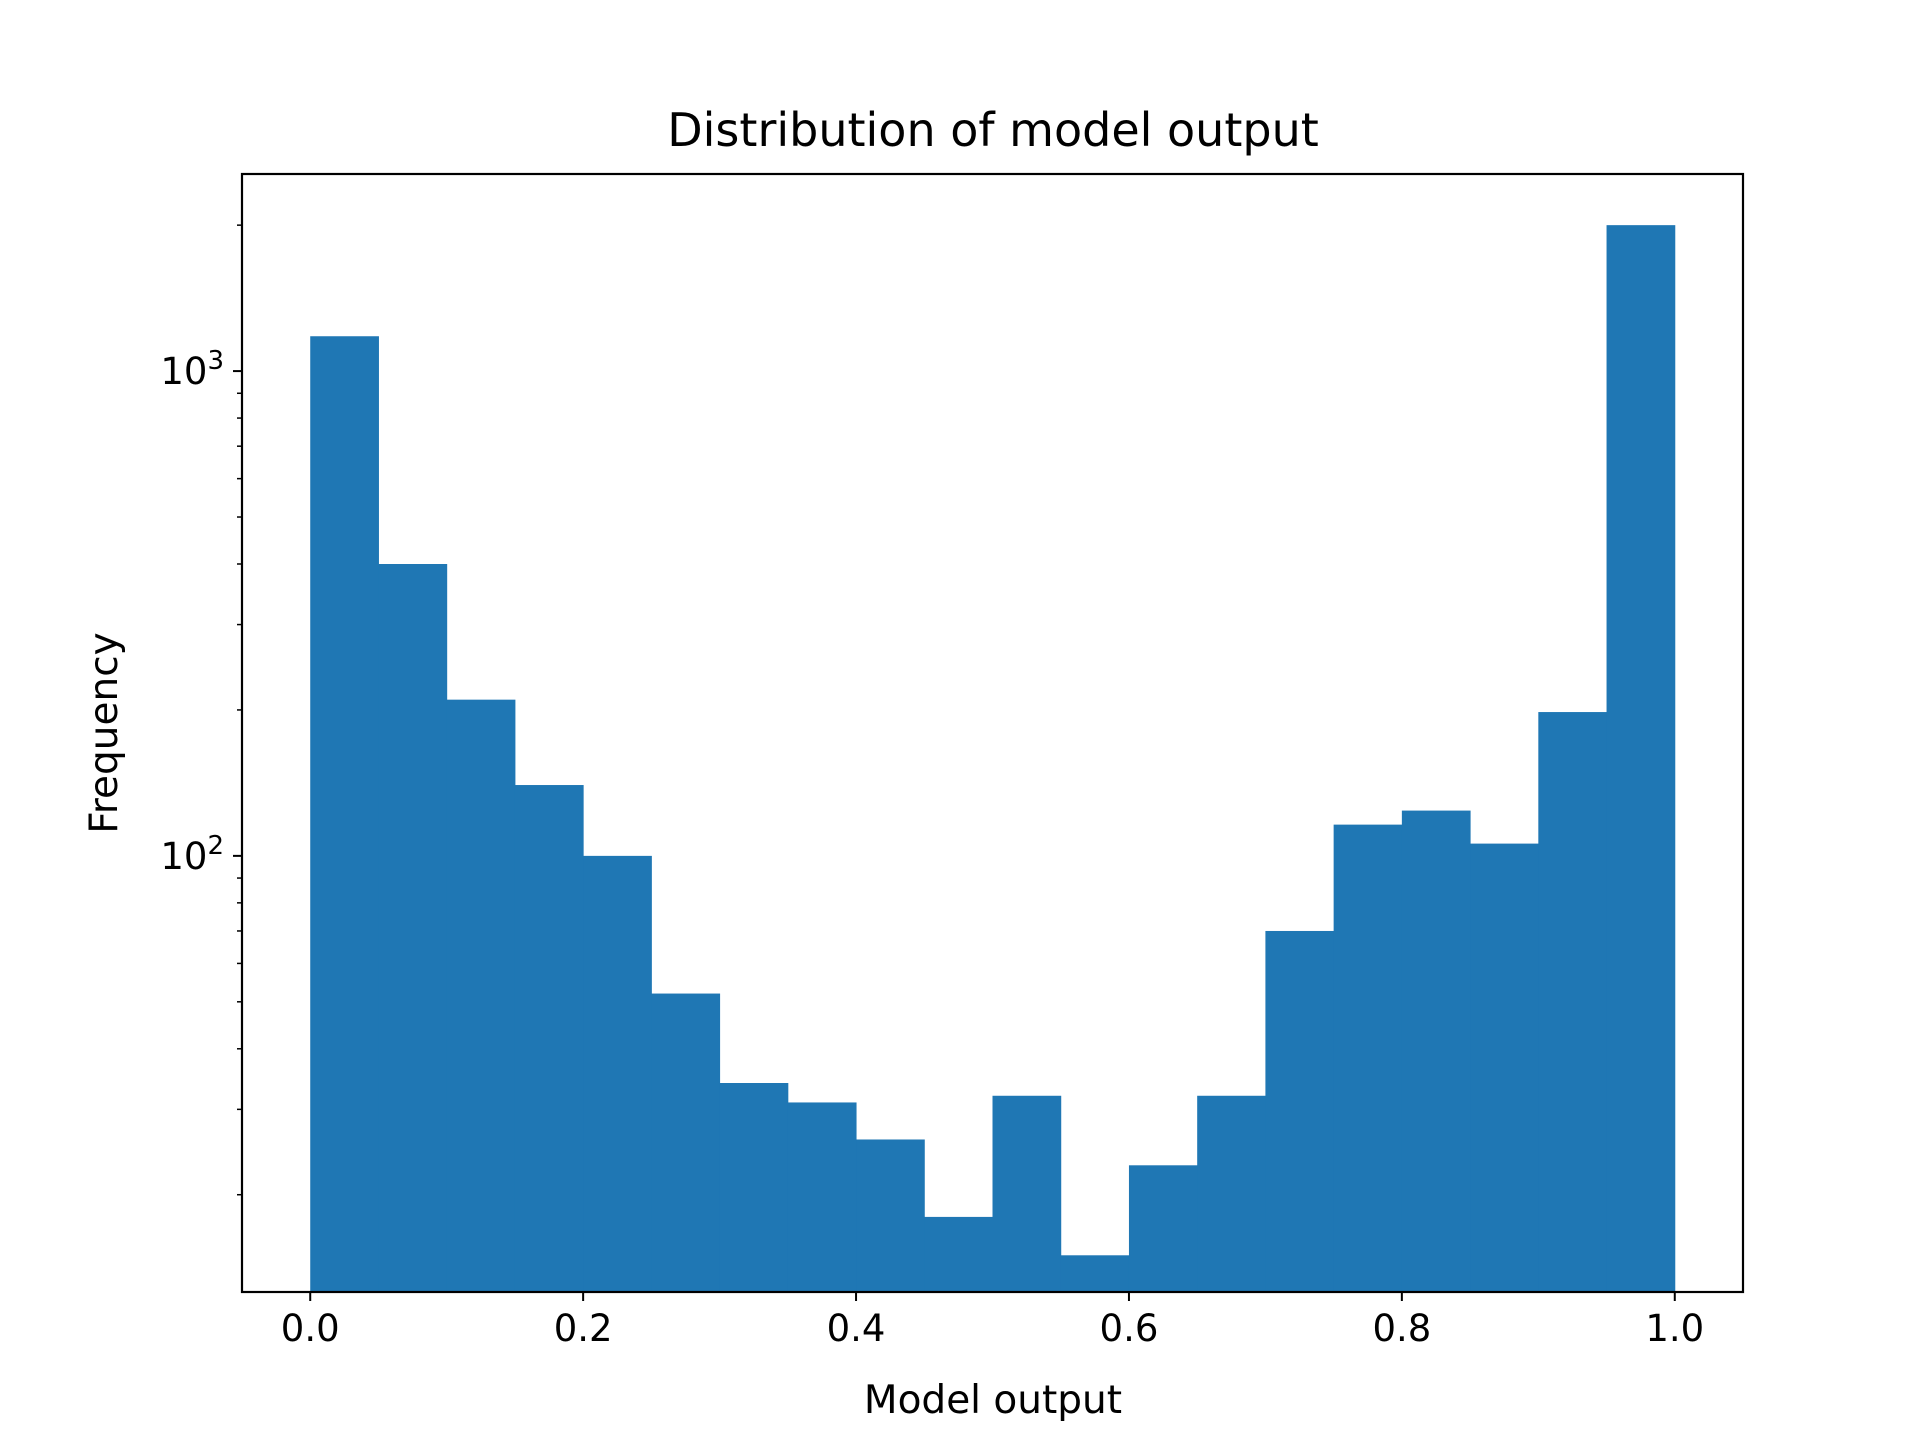  I want to click on x-axis-label: Model output, so click(993, 1400).